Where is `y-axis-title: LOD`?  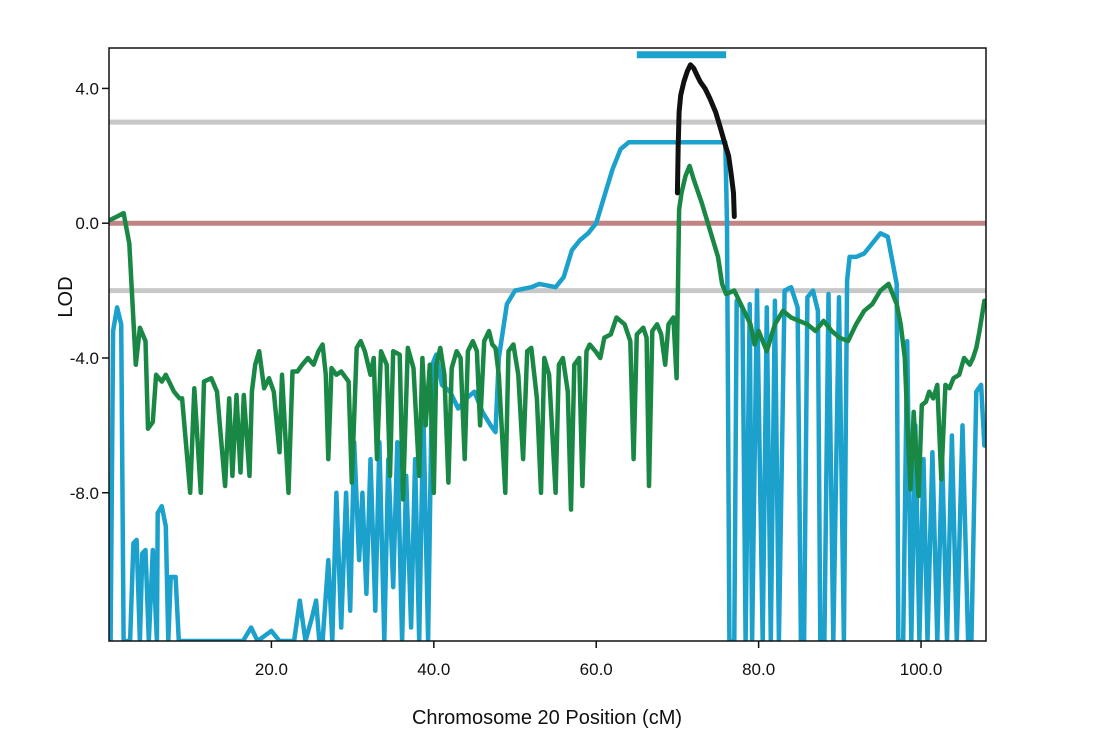
y-axis-title: LOD is located at coordinates (66, 296).